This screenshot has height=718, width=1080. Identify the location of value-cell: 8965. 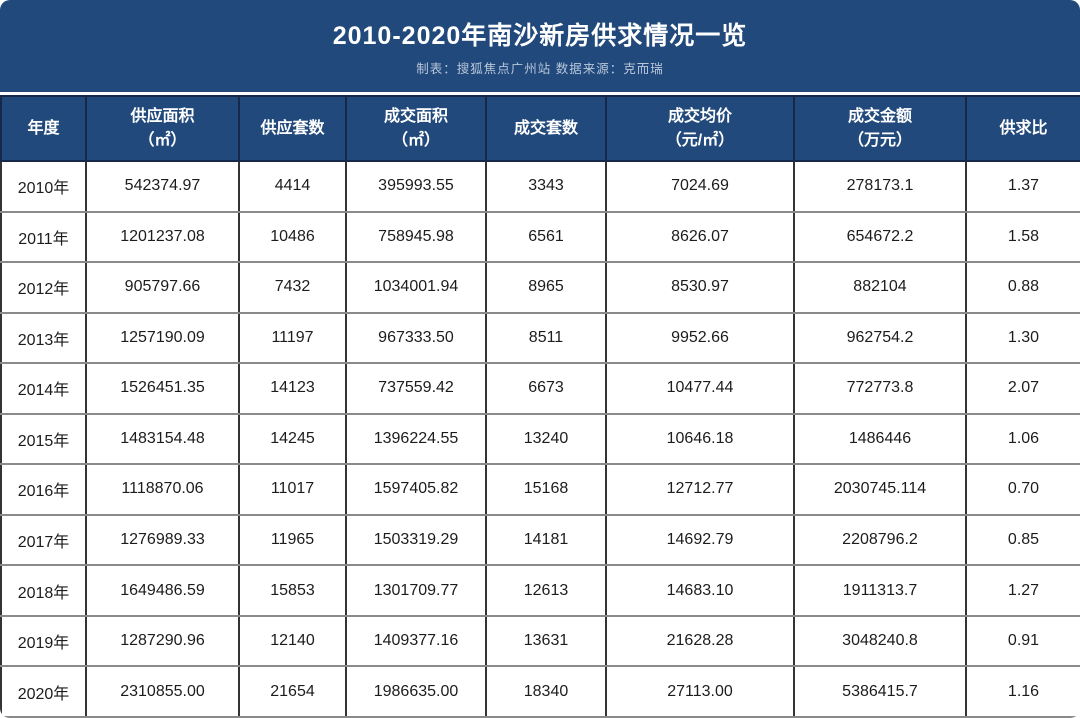
(546, 287).